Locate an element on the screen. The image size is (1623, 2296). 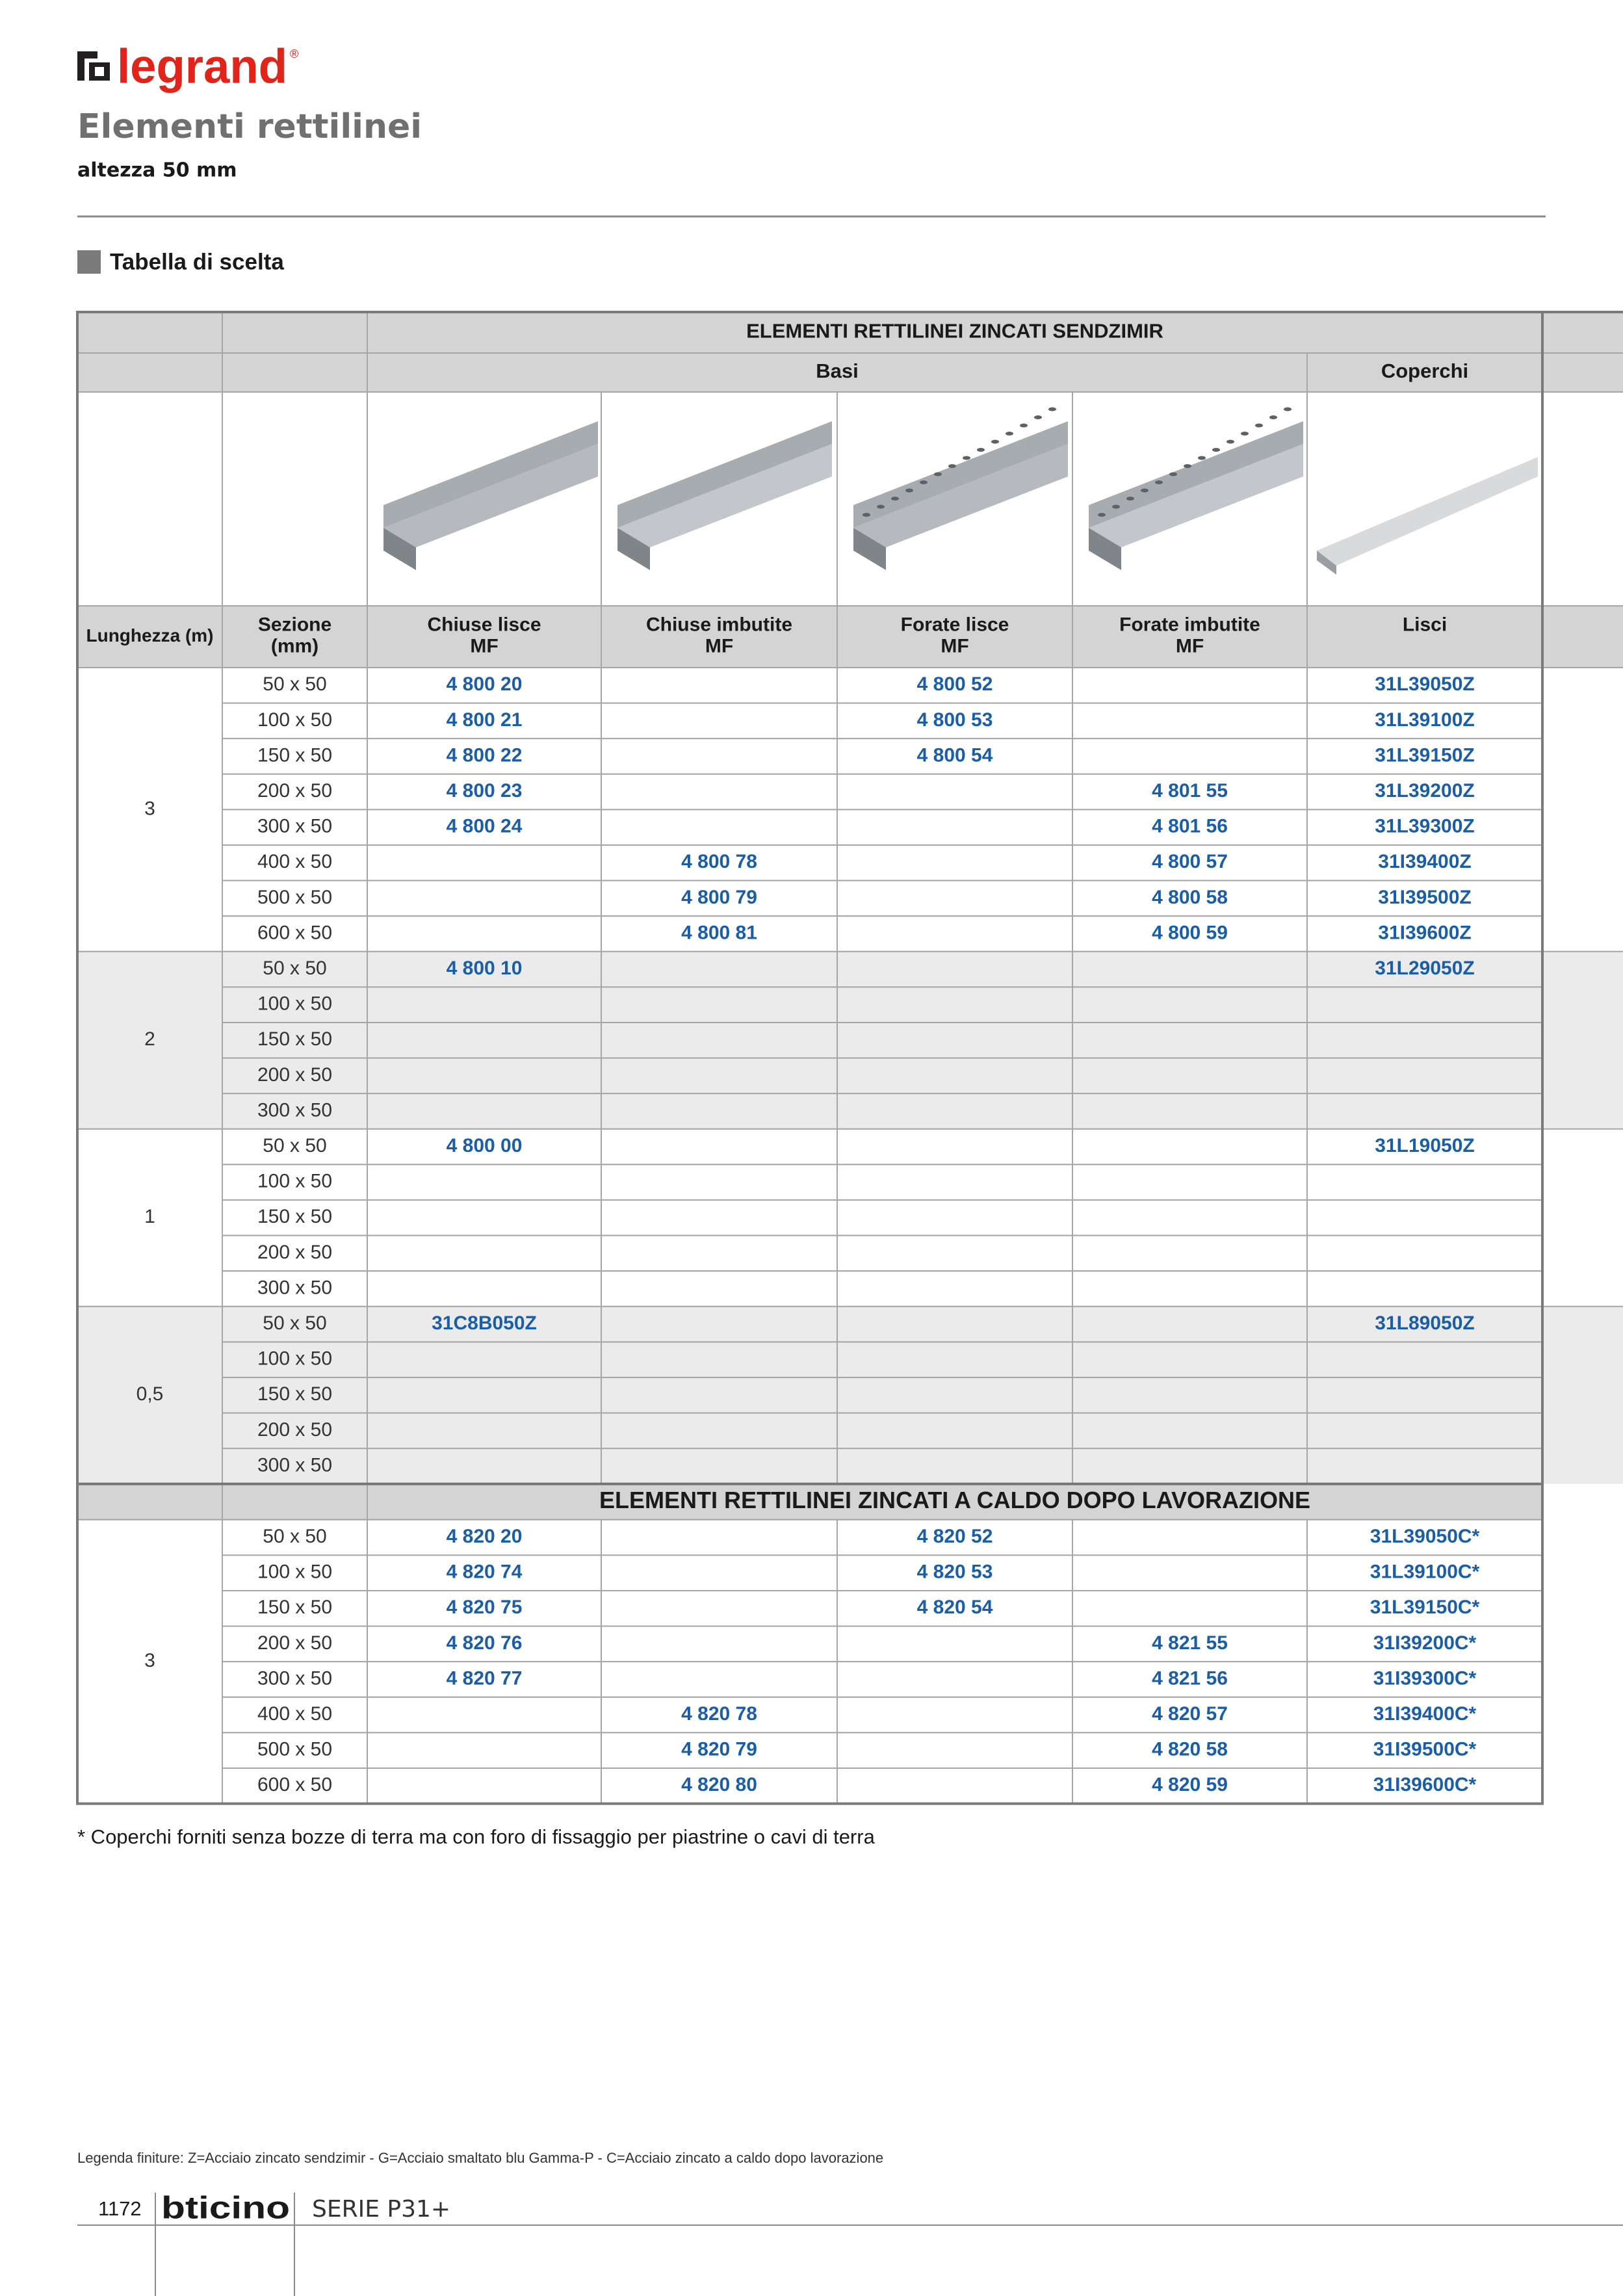
length-label: 3 is located at coordinates (150, 1660).